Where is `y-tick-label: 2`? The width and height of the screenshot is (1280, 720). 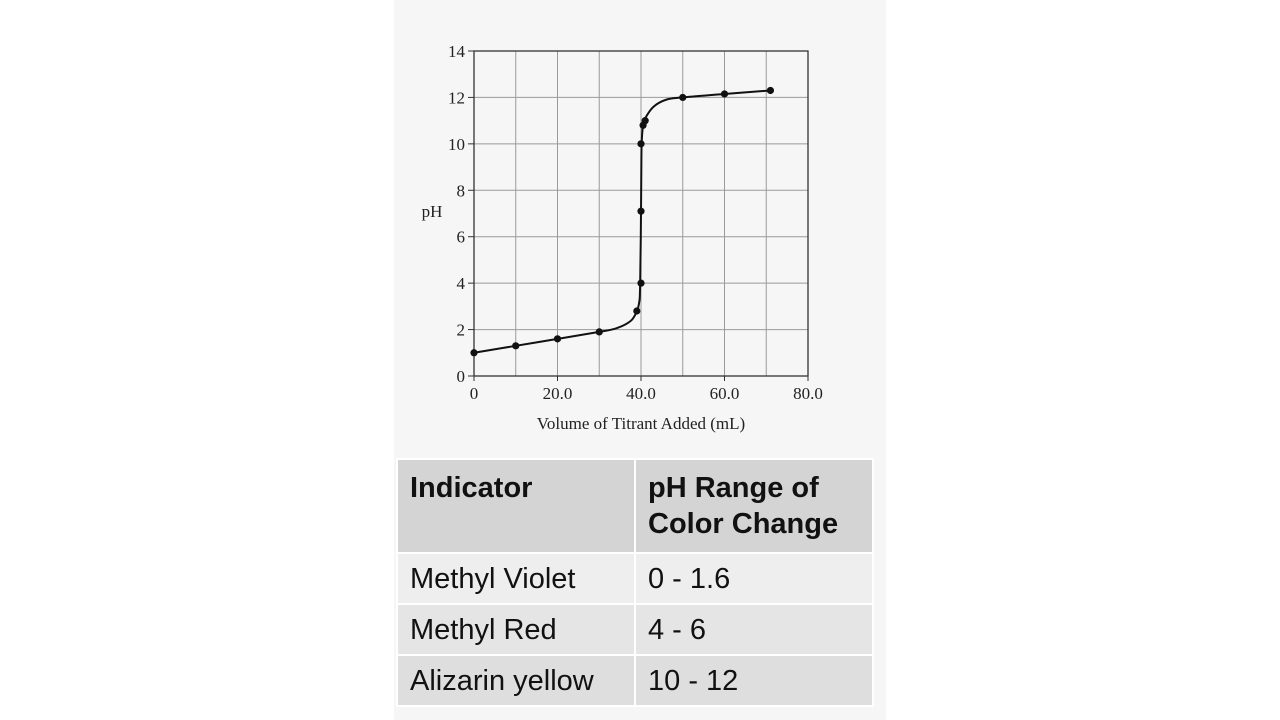 y-tick-label: 2 is located at coordinates (461, 330).